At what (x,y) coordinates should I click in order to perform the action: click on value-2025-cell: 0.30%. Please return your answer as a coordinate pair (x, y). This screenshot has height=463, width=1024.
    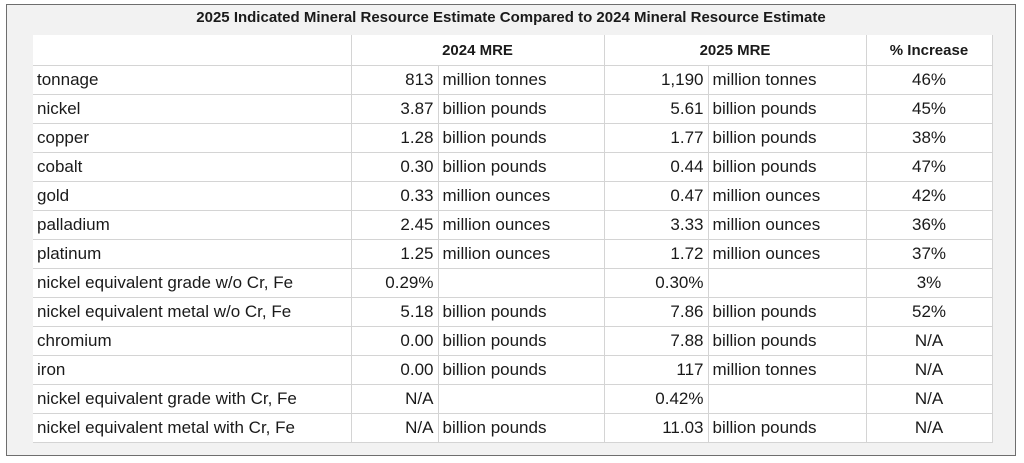
    Looking at the image, I should click on (656, 283).